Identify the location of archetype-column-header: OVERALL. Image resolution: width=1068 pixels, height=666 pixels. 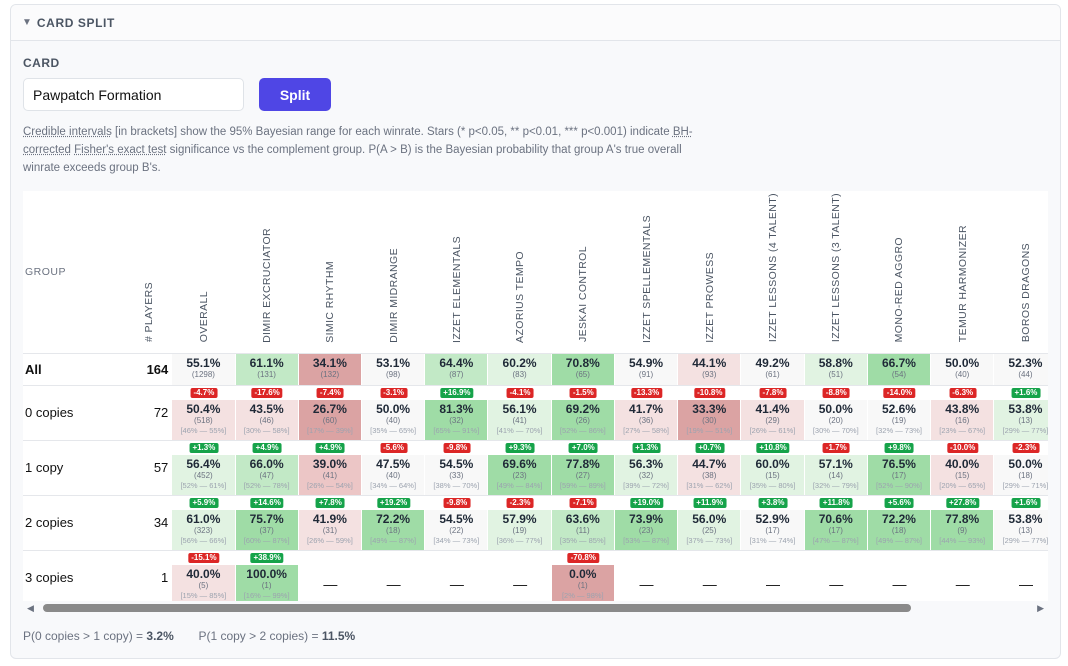
(203, 272).